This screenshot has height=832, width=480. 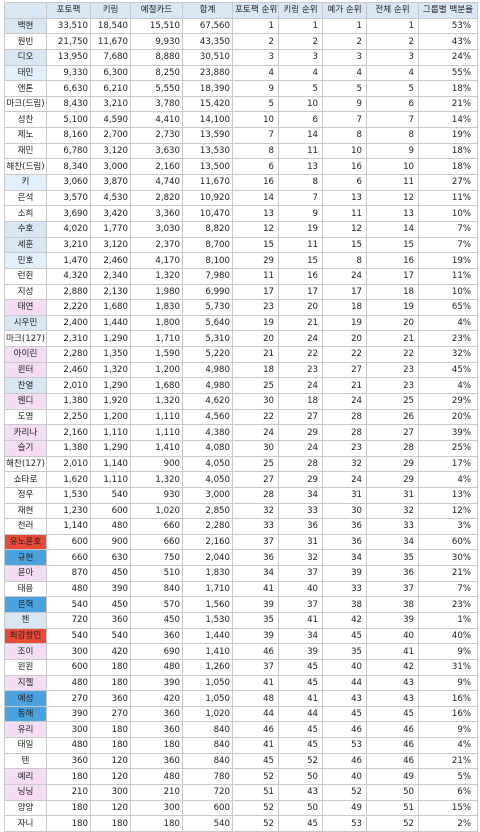 I want to click on table-row: 성찬 5,100 4,590 4,410 14,100 10 6 7 7 14%, so click(x=241, y=120).